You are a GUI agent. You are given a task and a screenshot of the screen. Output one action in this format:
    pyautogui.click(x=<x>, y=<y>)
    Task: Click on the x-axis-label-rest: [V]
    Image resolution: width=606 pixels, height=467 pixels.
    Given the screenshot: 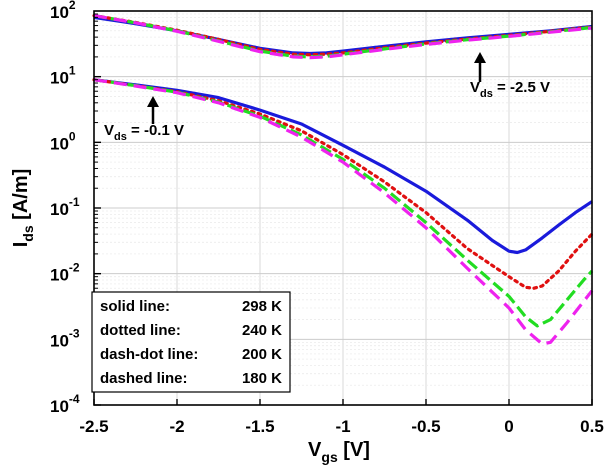 What is the action you would take?
    pyautogui.click(x=354, y=450)
    